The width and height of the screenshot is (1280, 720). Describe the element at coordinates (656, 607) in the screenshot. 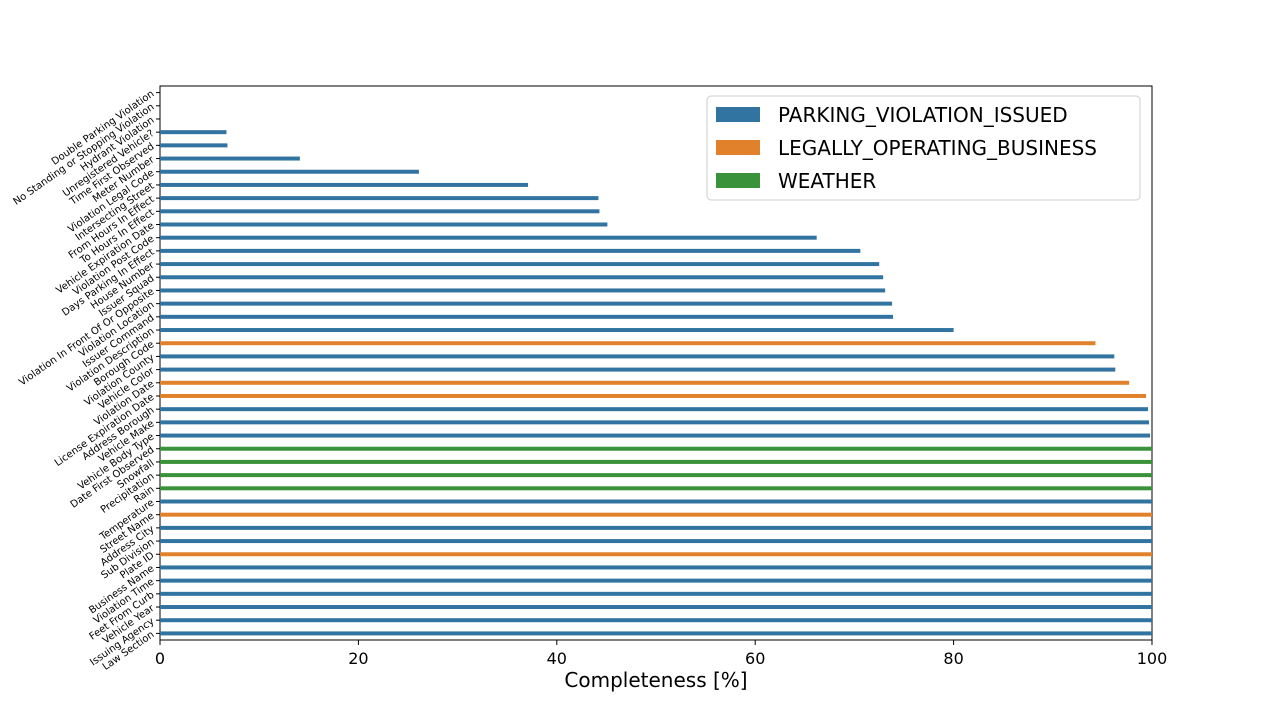

I see `bar-vehicle-year` at that location.